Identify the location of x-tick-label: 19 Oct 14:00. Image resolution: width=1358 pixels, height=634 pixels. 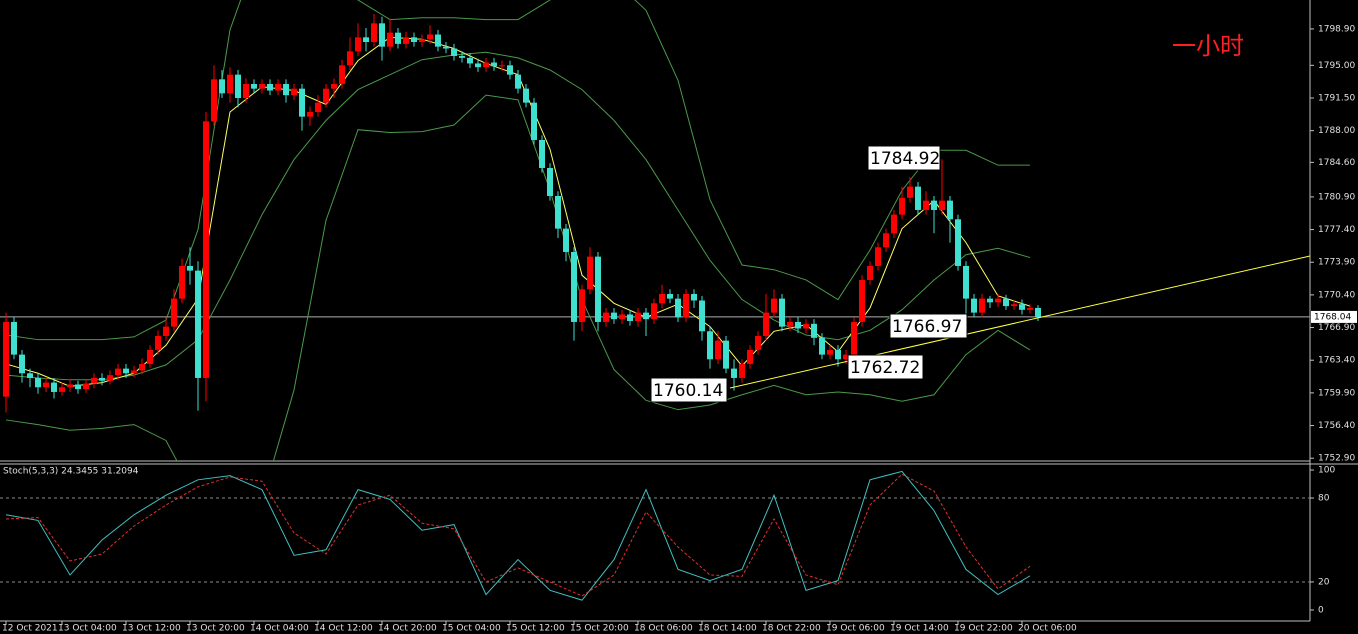
(919, 629).